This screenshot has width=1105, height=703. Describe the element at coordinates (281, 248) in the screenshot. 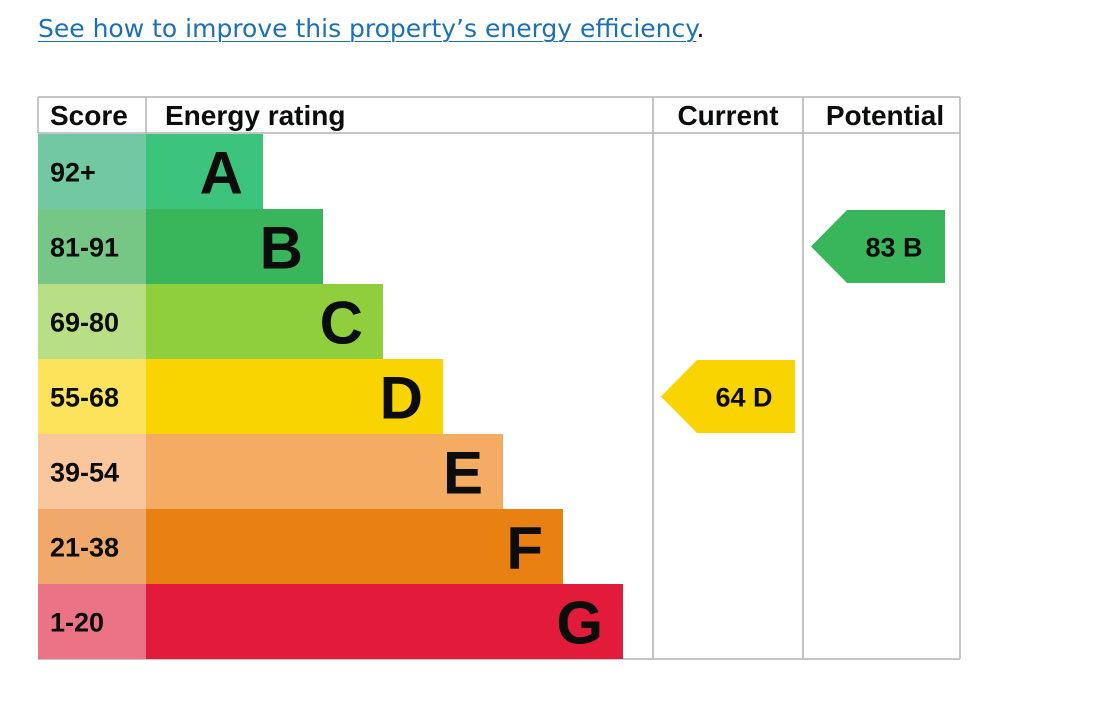

I see `rating-letter-b: B` at that location.